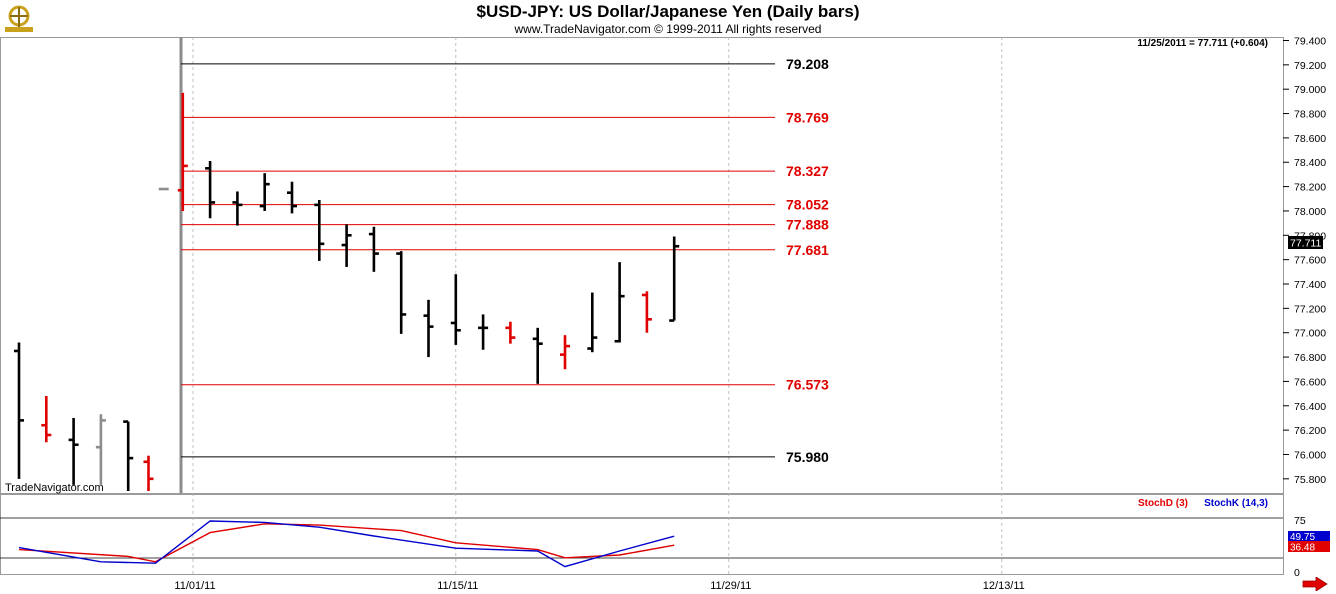 This screenshot has height=594, width=1336. What do you see at coordinates (457, 586) in the screenshot?
I see `date-tick-11-15-11: 11/15/11` at bounding box center [457, 586].